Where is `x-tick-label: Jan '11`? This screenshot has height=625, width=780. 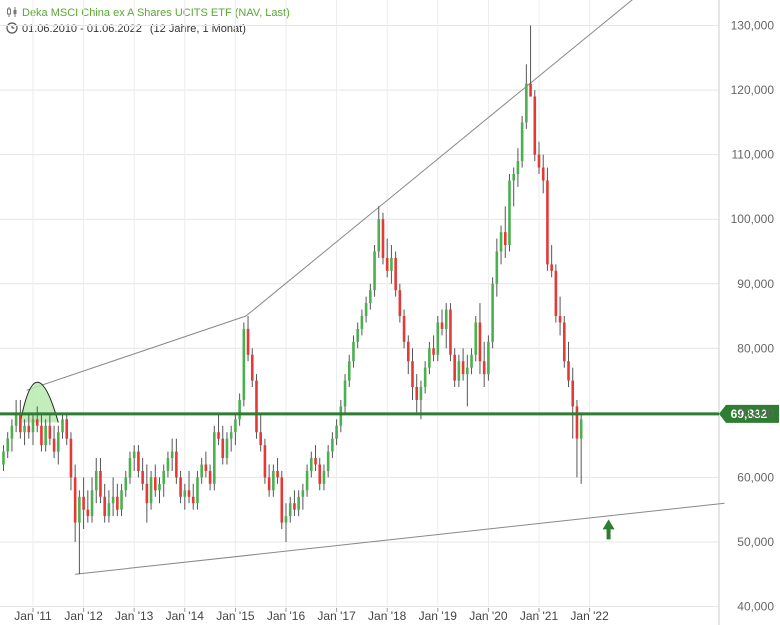
x-tick-label: Jan '11 is located at coordinates (33, 616).